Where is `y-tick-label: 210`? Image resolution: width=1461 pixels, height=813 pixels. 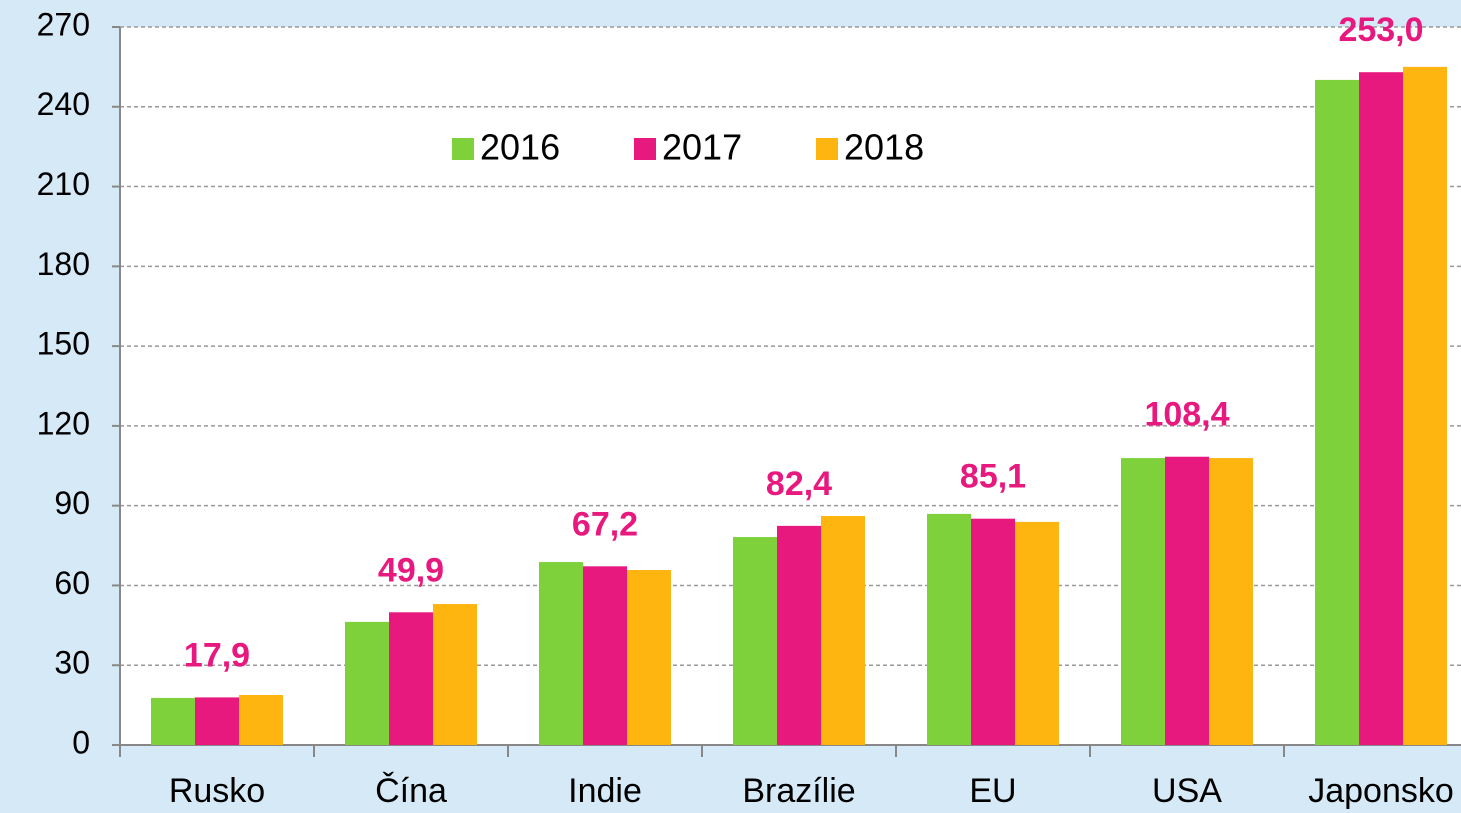
y-tick-label: 210 is located at coordinates (63, 184).